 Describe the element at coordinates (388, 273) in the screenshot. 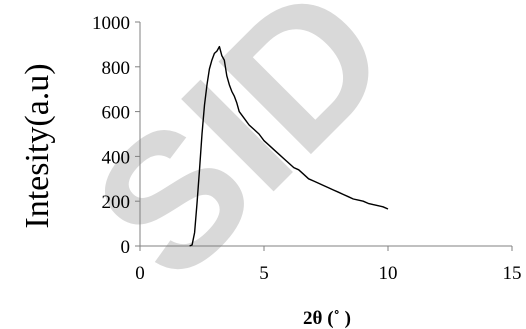

I see `x-tick-label: 10` at that location.